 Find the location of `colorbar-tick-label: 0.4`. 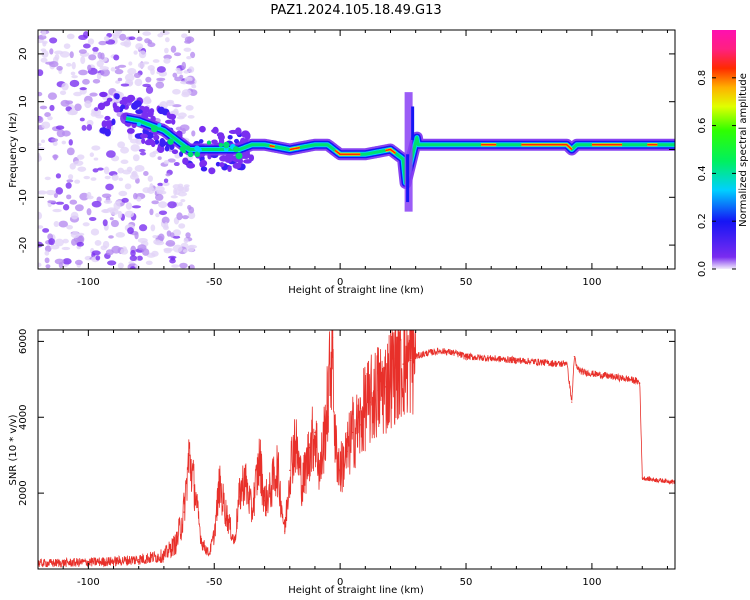

colorbar-tick-label: 0.4 is located at coordinates (702, 173).